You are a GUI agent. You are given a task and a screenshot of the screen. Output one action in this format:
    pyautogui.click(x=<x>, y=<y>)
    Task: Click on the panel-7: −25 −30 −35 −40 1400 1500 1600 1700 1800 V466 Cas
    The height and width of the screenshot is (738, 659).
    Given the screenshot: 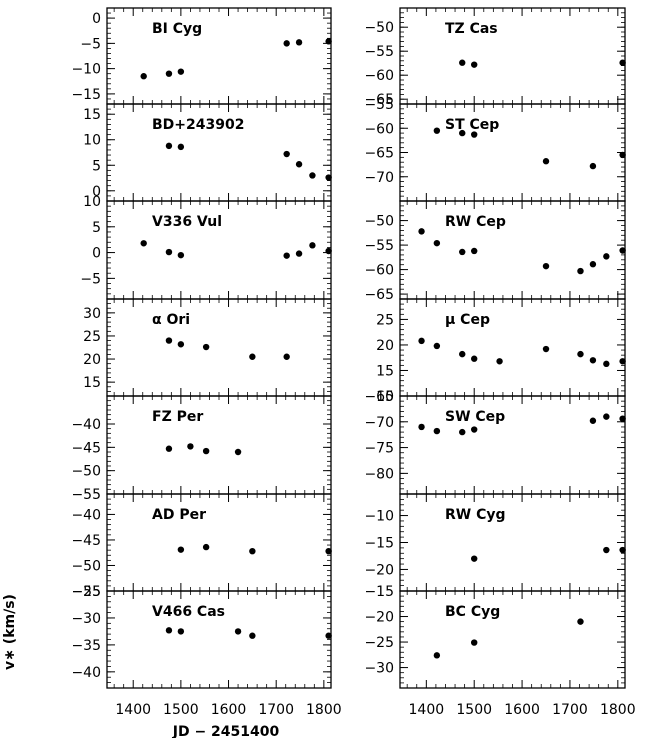 What is the action you would take?
    pyautogui.click(x=206, y=651)
    